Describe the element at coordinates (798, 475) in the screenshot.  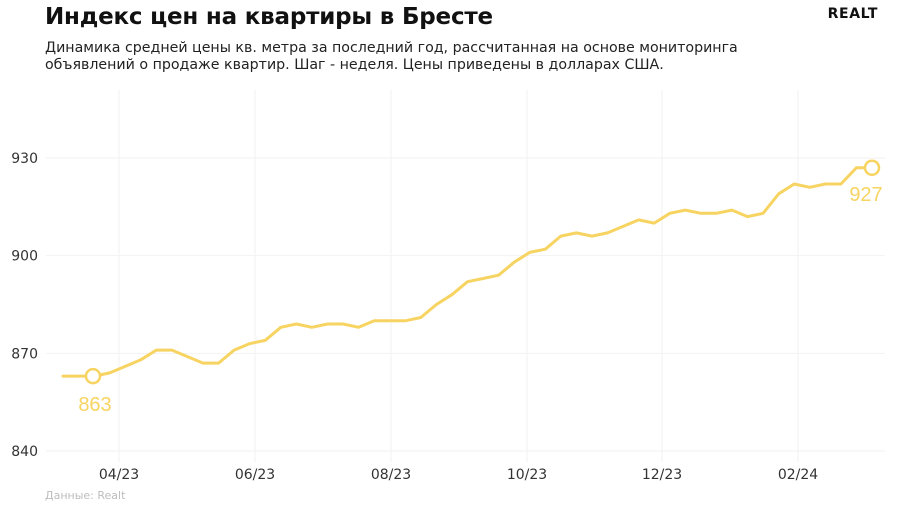
I see `x-tick-label: 02/24` at that location.